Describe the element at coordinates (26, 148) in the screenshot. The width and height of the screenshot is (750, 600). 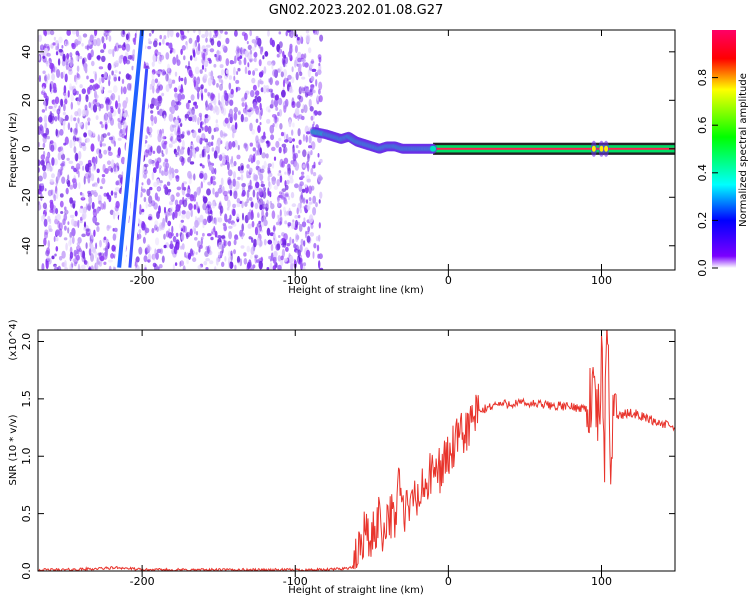
I see `spectrogram-y-tick-label: 0` at that location.